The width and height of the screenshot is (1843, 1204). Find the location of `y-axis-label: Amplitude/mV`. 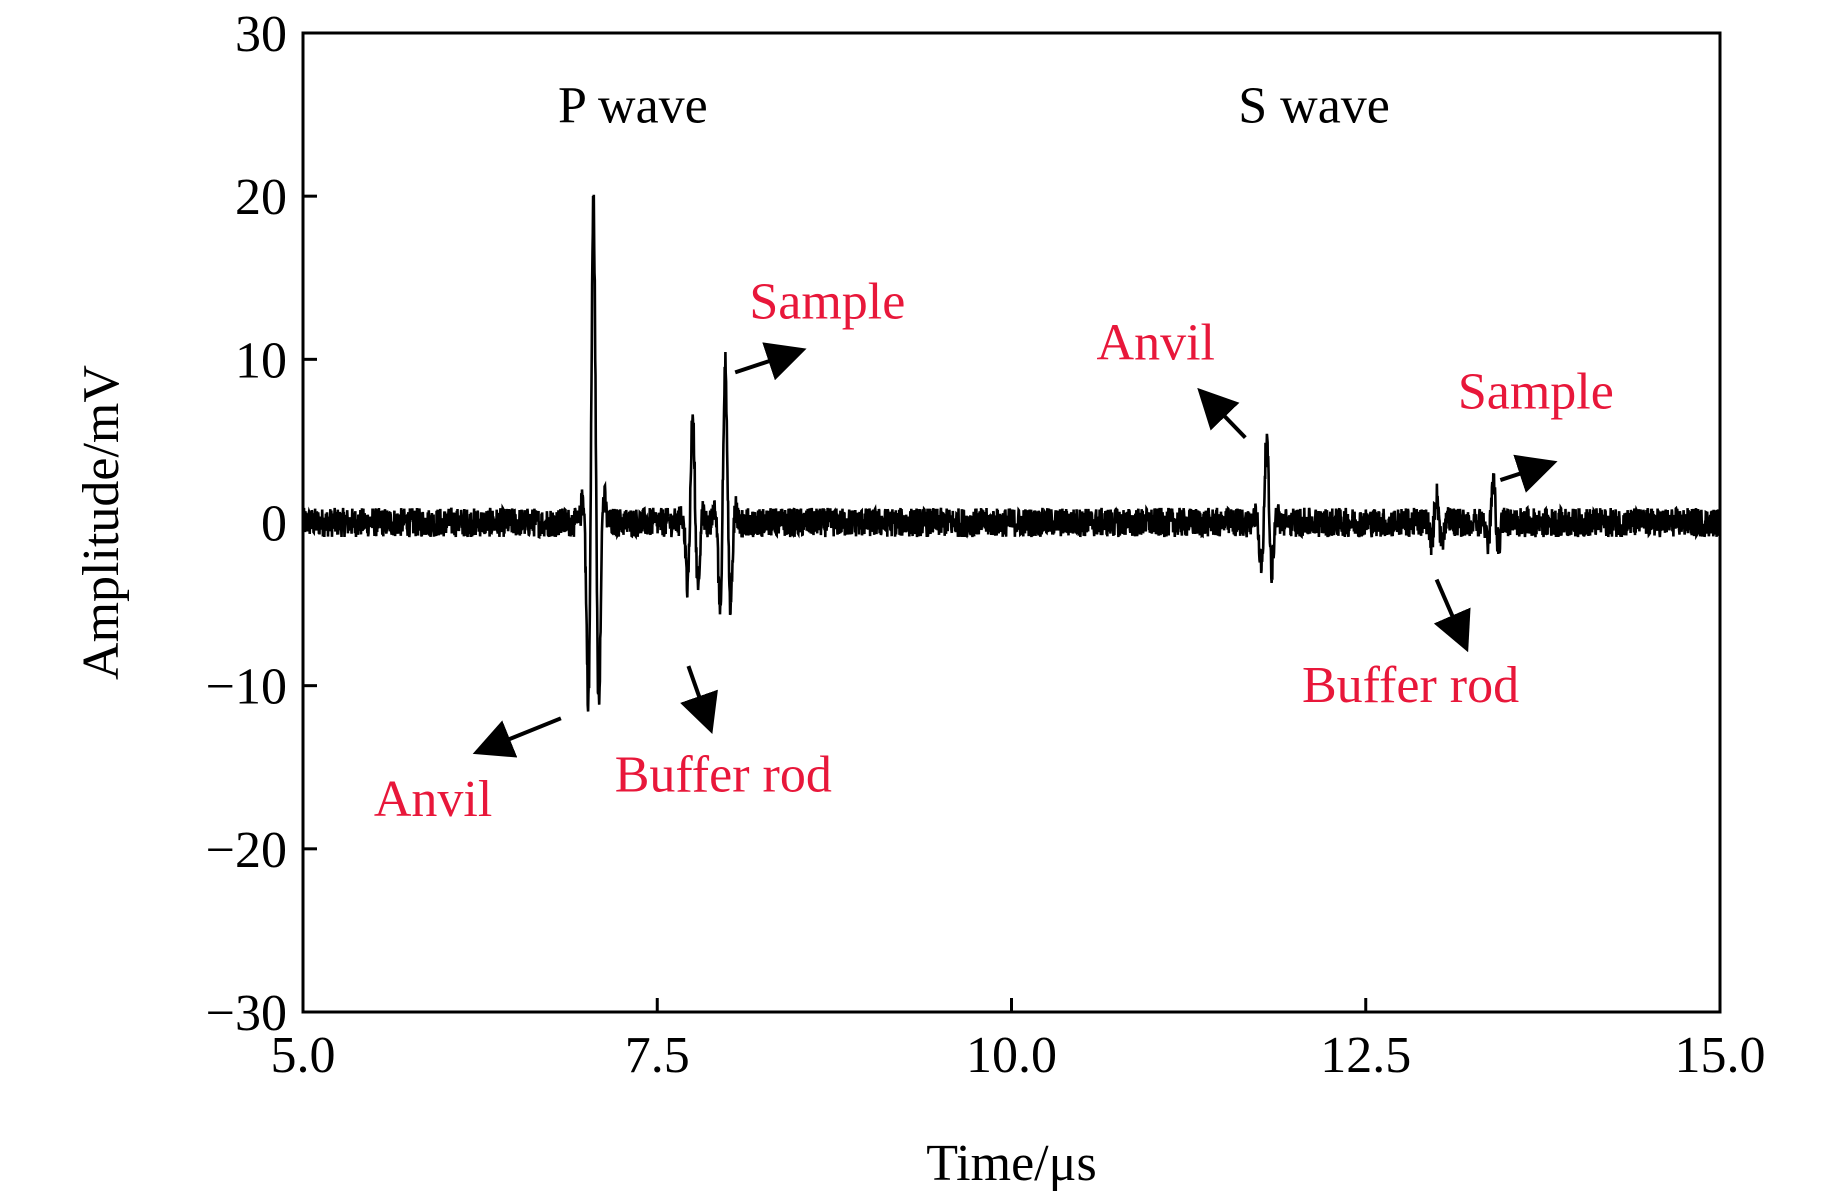

y-axis-label: Amplitude/mV is located at coordinates (101, 522).